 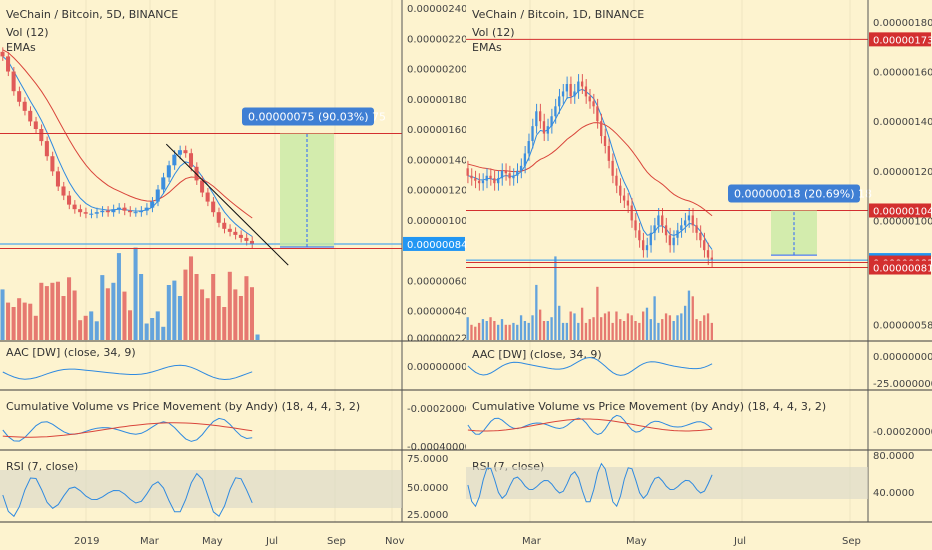 I want to click on price-tick: 0.00000200, so click(x=436, y=70).